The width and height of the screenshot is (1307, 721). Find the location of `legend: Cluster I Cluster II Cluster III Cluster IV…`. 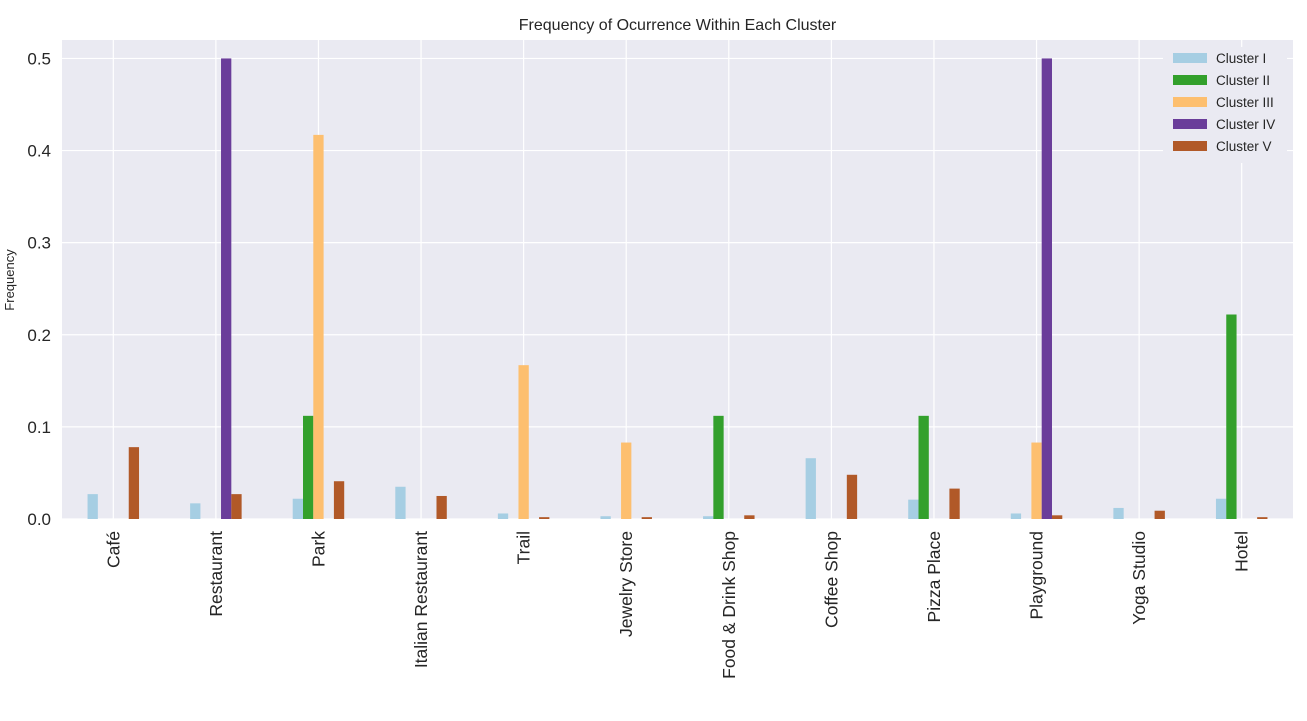

legend: Cluster I Cluster II Cluster III Cluster IV… is located at coordinates (1225, 105).